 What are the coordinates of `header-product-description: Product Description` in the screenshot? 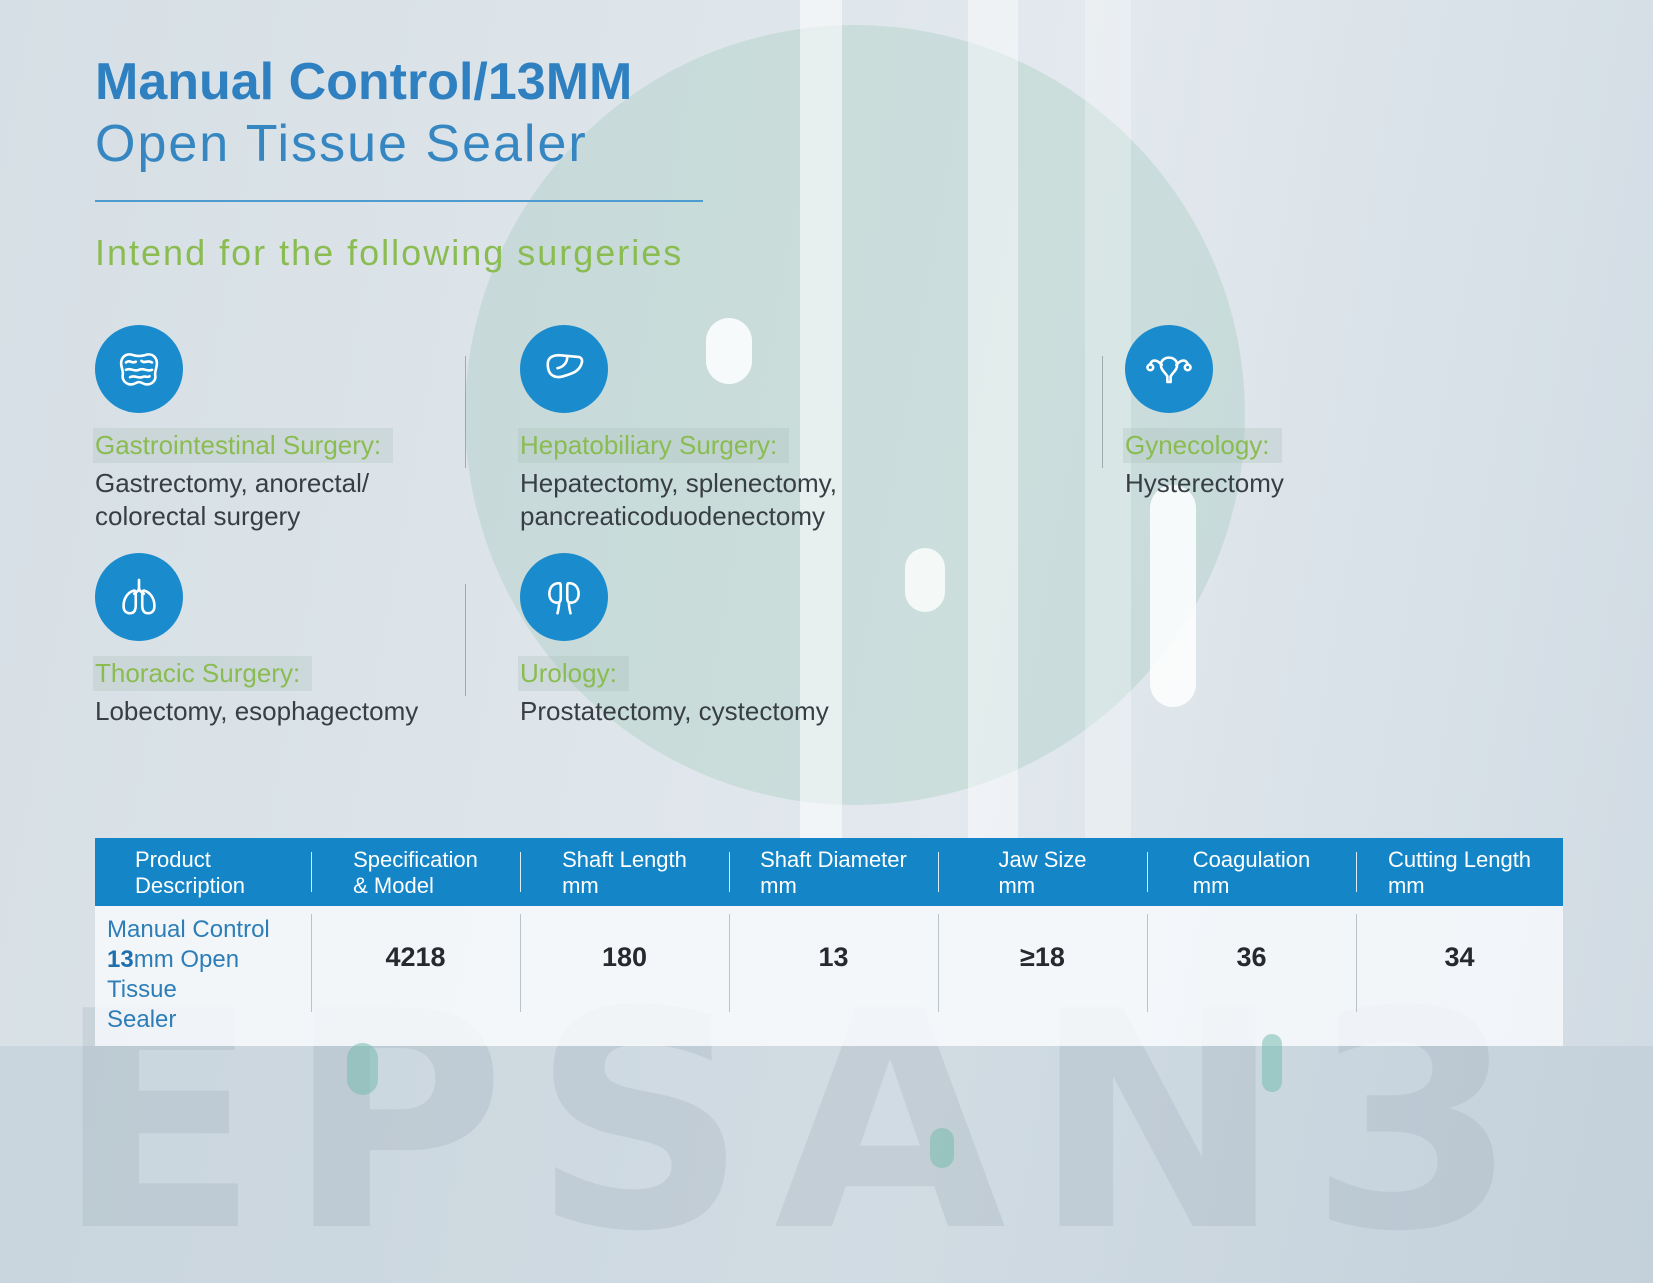 It's located at (190, 872).